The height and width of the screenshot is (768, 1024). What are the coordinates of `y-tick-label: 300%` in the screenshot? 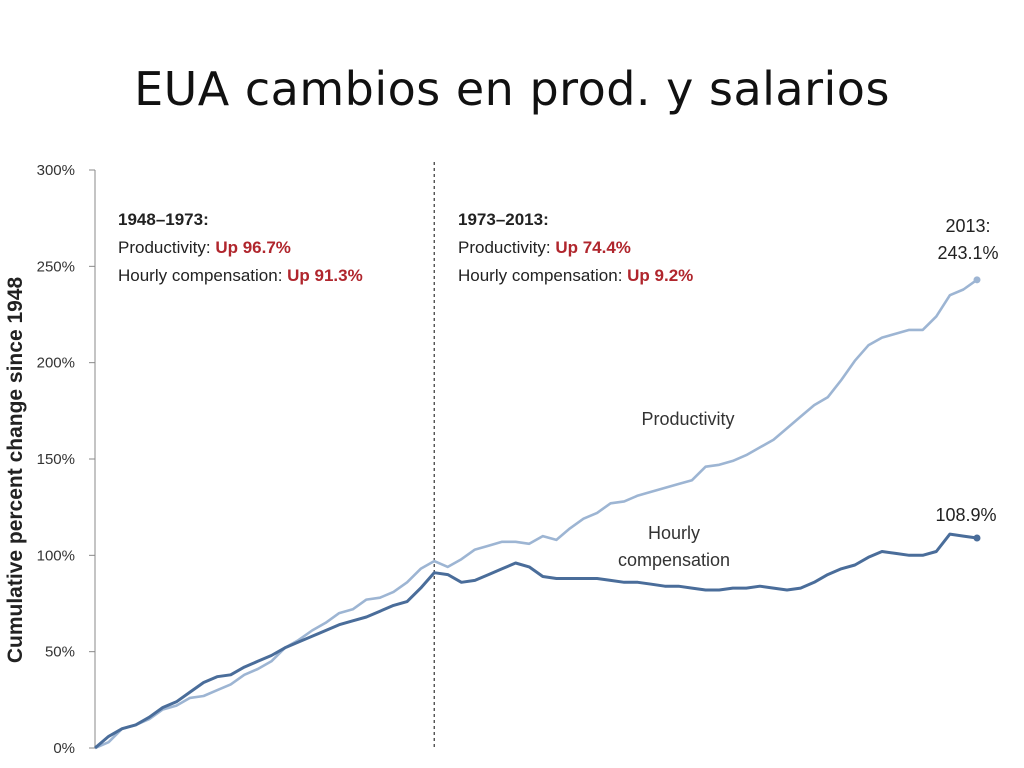 It's located at (56, 170).